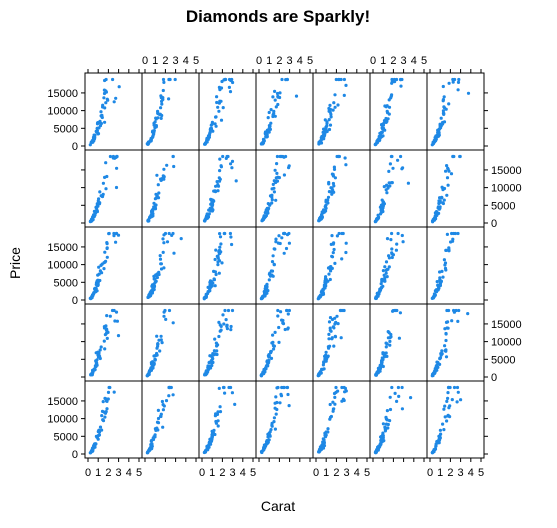 This screenshot has width=557, height=528. Describe the element at coordinates (222, 473) in the screenshot. I see `x-tick-label: 2` at that location.